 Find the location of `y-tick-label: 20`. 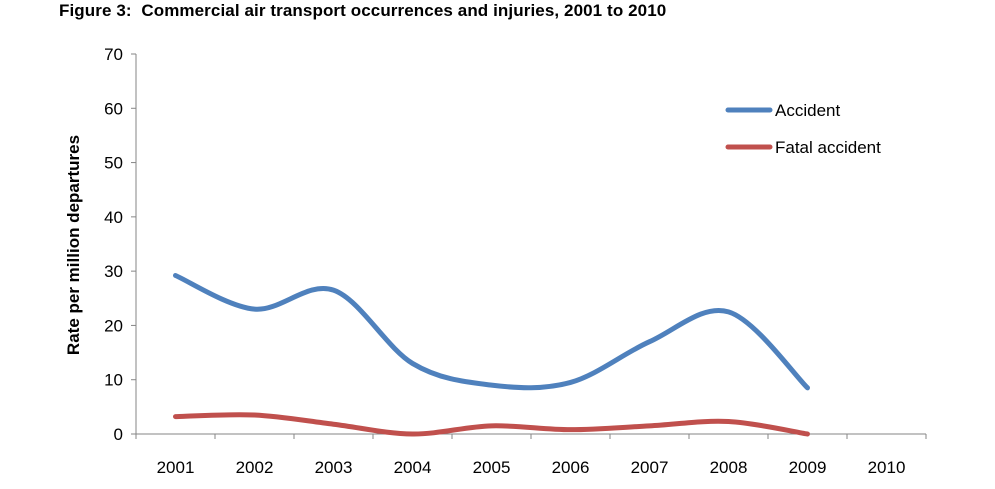

y-tick-label: 20 is located at coordinates (113, 325).